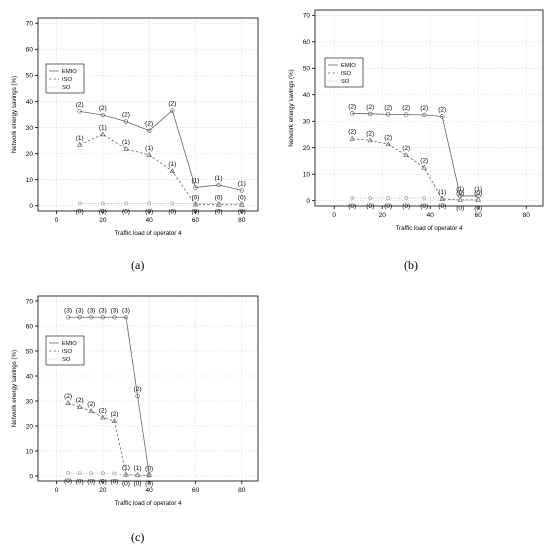 This screenshot has height=547, width=550. I want to click on legend-box, so click(65, 350).